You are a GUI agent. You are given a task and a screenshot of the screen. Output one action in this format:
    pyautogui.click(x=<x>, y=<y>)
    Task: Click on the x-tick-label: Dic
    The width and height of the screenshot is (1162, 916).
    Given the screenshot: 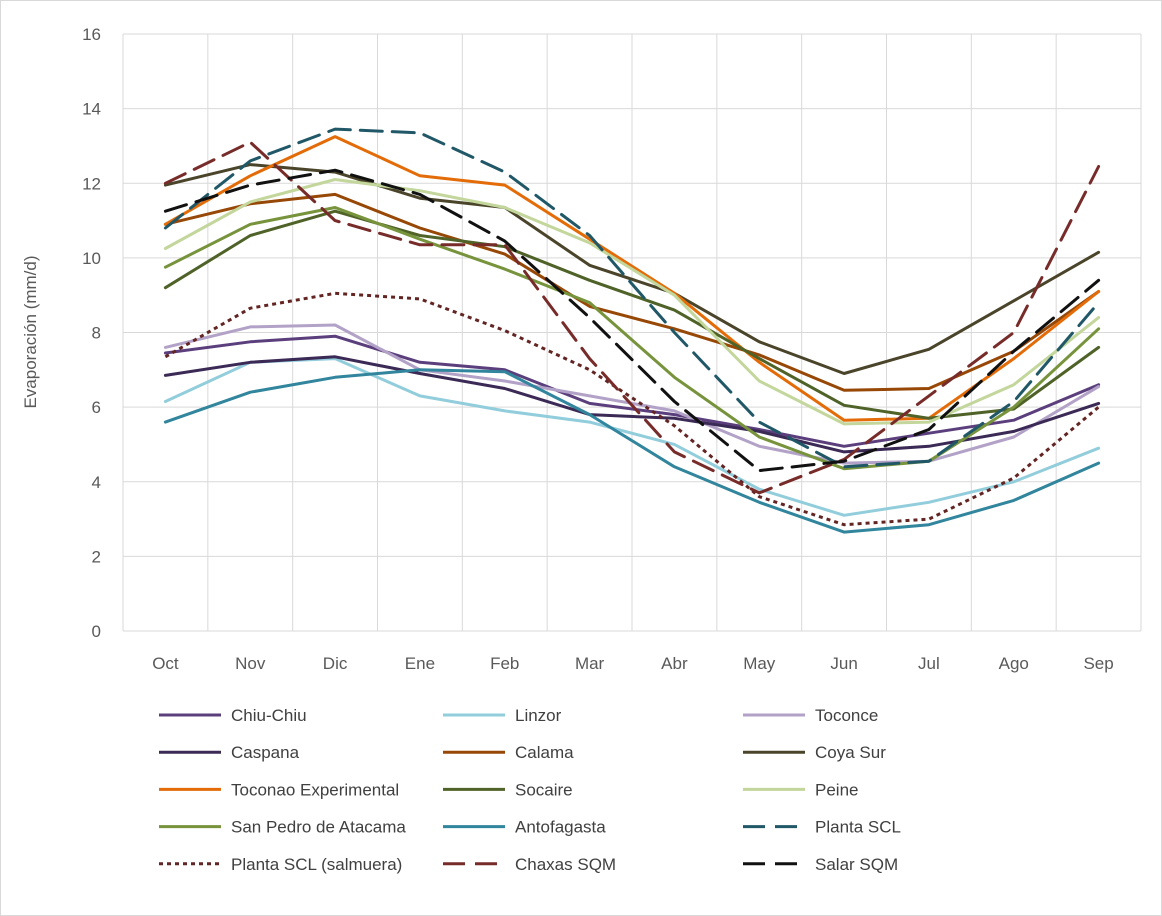 What is the action you would take?
    pyautogui.click(x=335, y=663)
    